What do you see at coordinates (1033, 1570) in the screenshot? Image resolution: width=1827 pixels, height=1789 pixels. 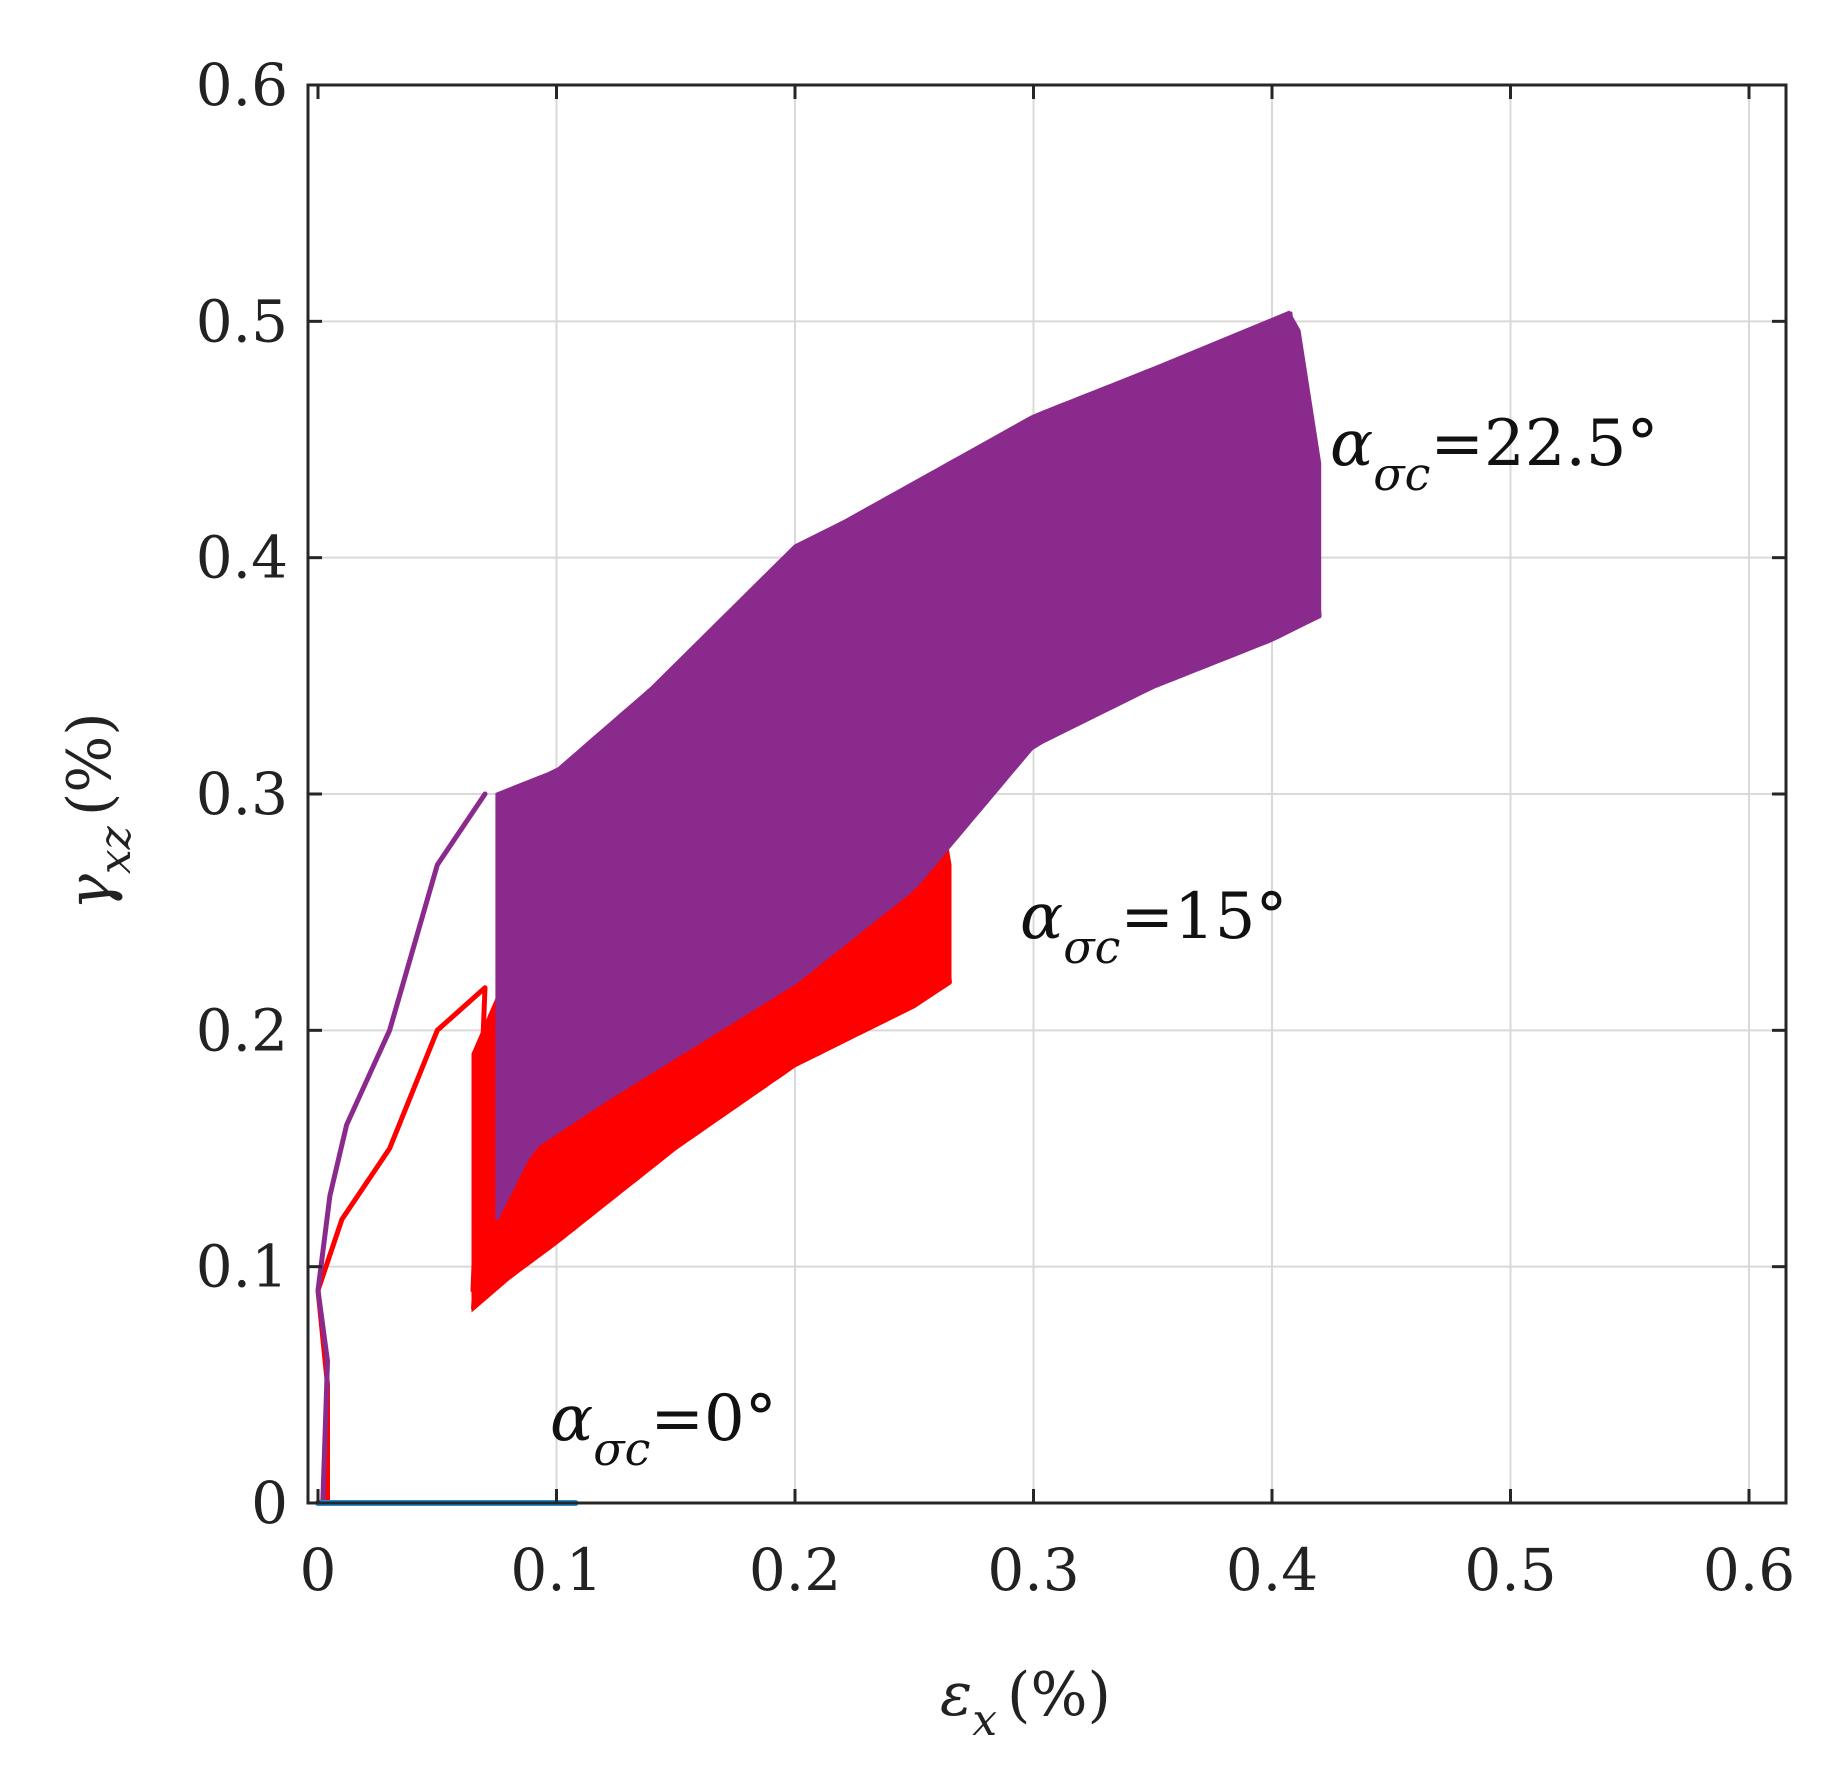 I see `x-tick-label: 0.3` at bounding box center [1033, 1570].